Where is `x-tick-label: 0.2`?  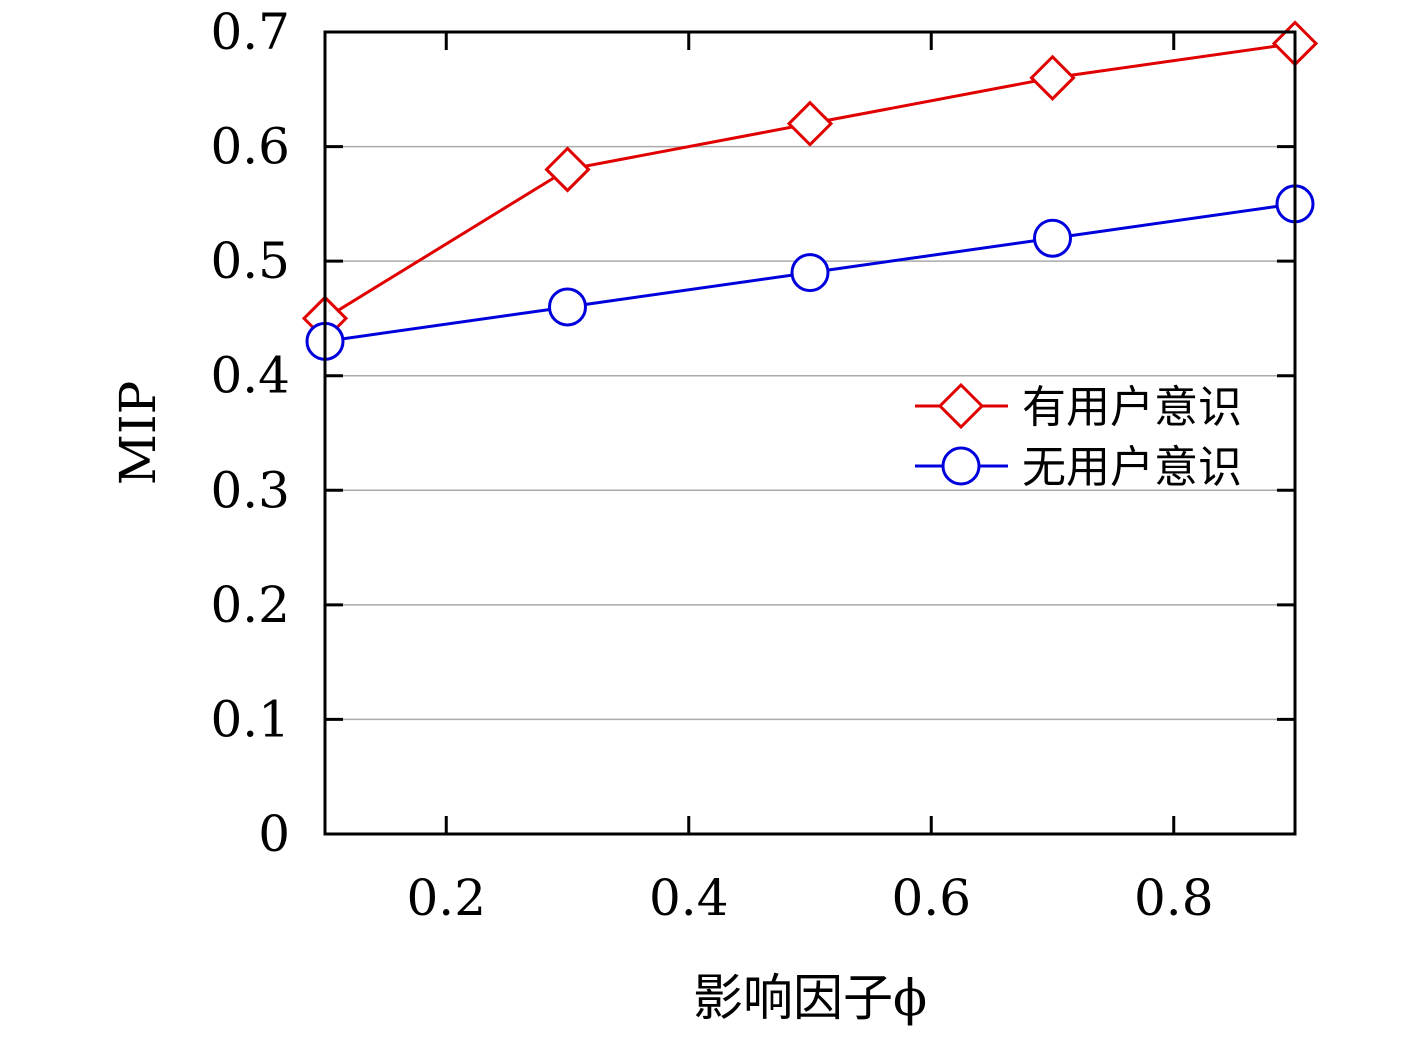 x-tick-label: 0.2 is located at coordinates (446, 898).